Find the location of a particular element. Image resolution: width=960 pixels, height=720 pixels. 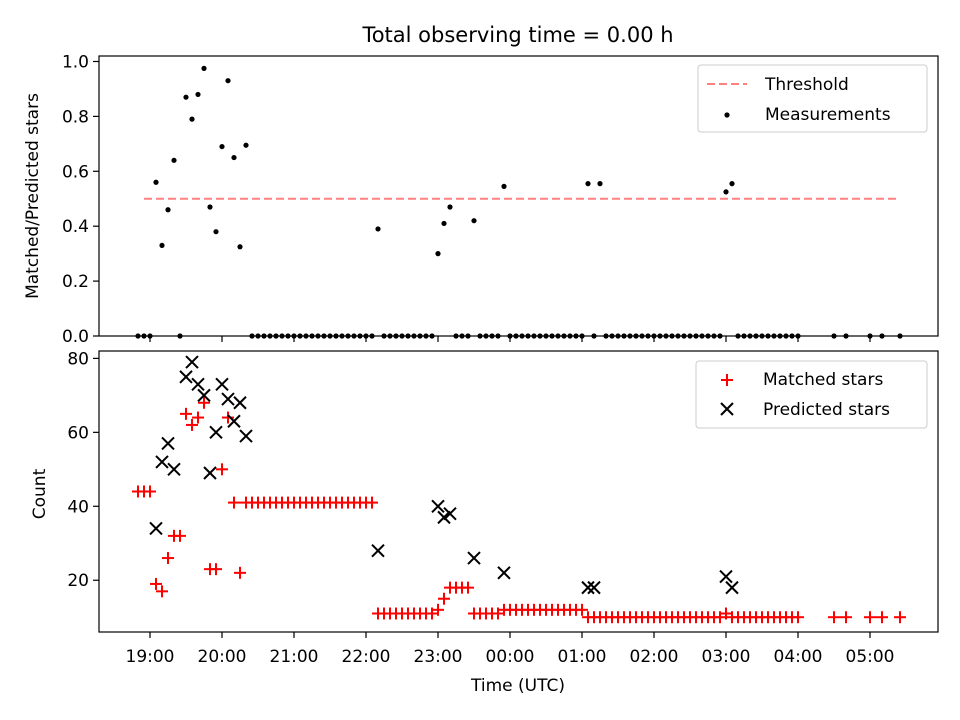

top-y-tick-label: 0.6 is located at coordinates (75, 172).